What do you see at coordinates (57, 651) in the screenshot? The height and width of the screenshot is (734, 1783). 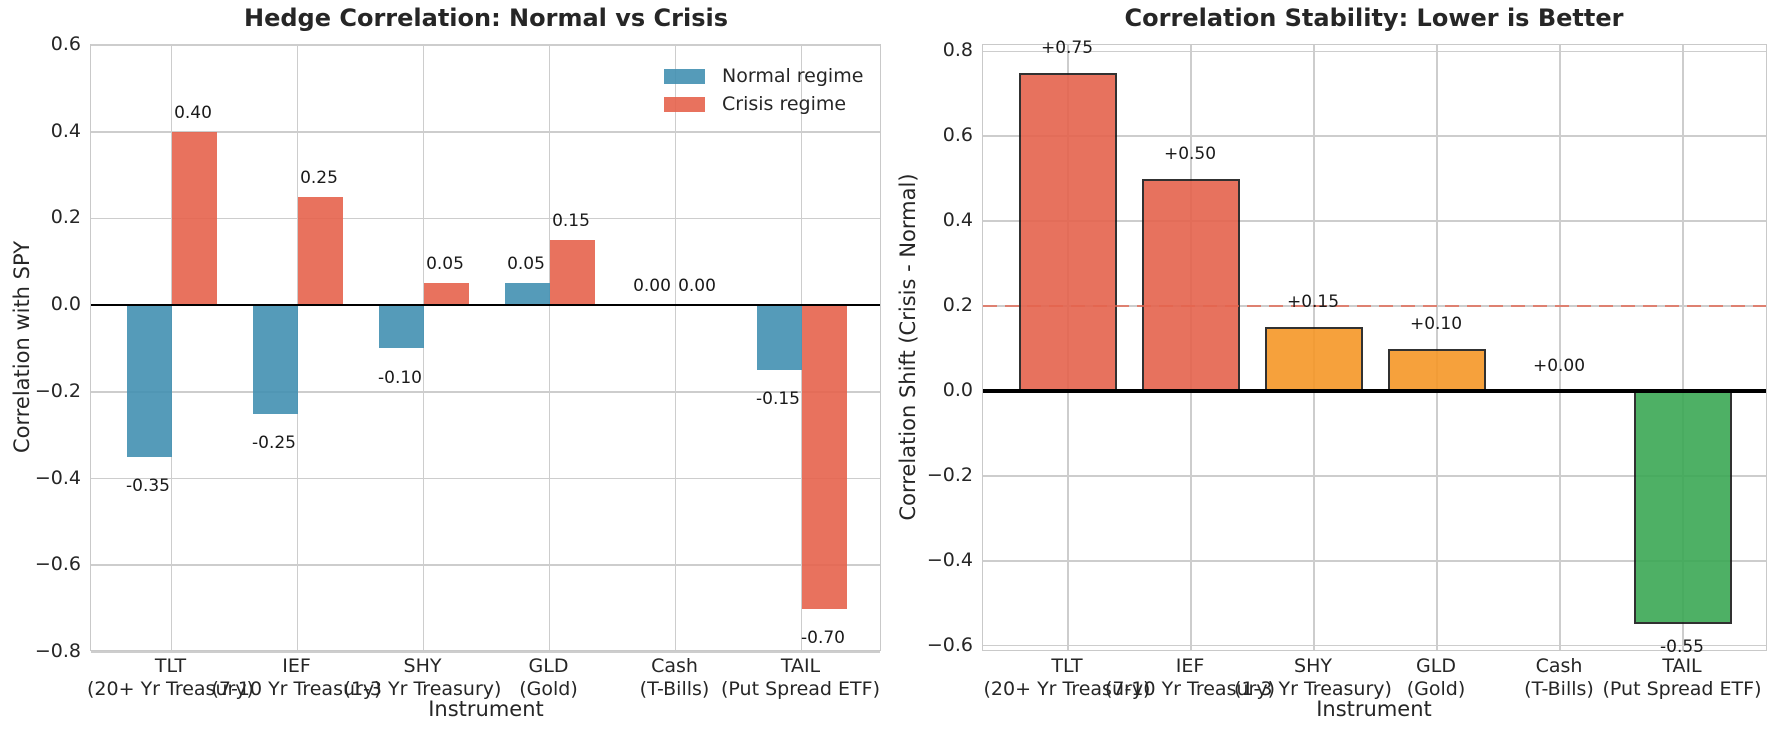 I see `y-tick-label: −0.8` at bounding box center [57, 651].